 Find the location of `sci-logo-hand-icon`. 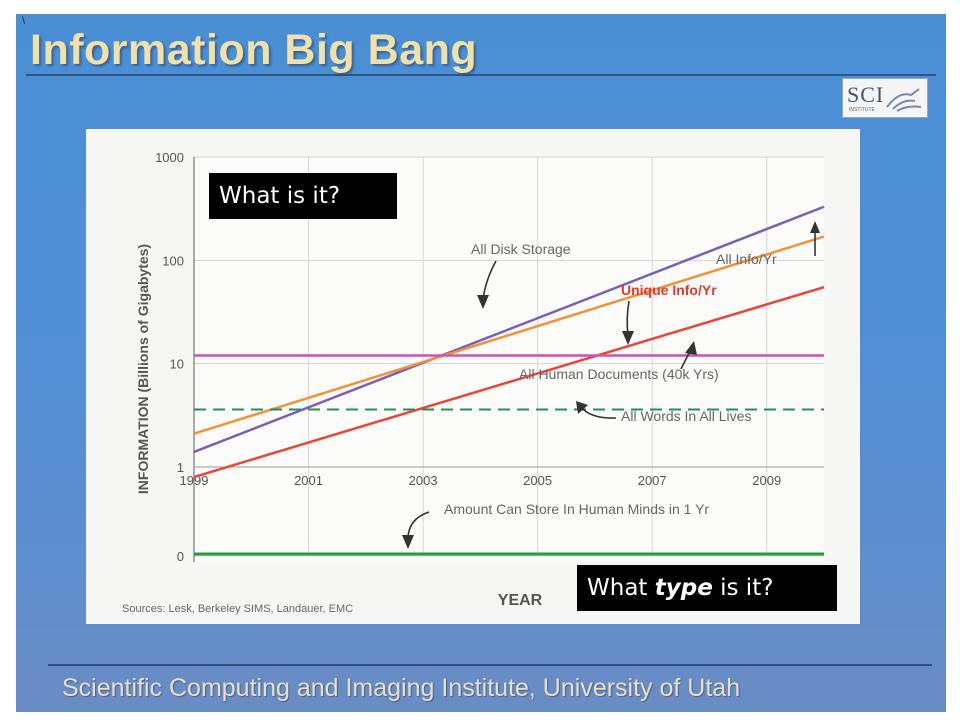

sci-logo-hand-icon is located at coordinates (904, 100).